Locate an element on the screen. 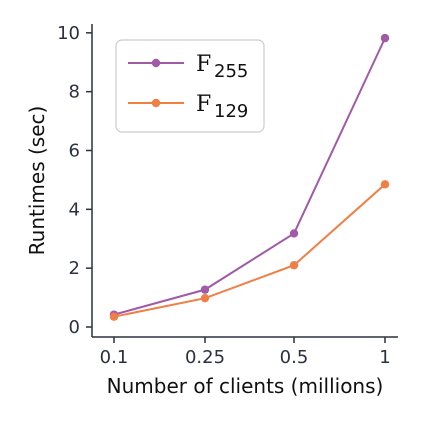 This screenshot has height=423, width=423. legend-label-subscript: 255 is located at coordinates (231, 71).